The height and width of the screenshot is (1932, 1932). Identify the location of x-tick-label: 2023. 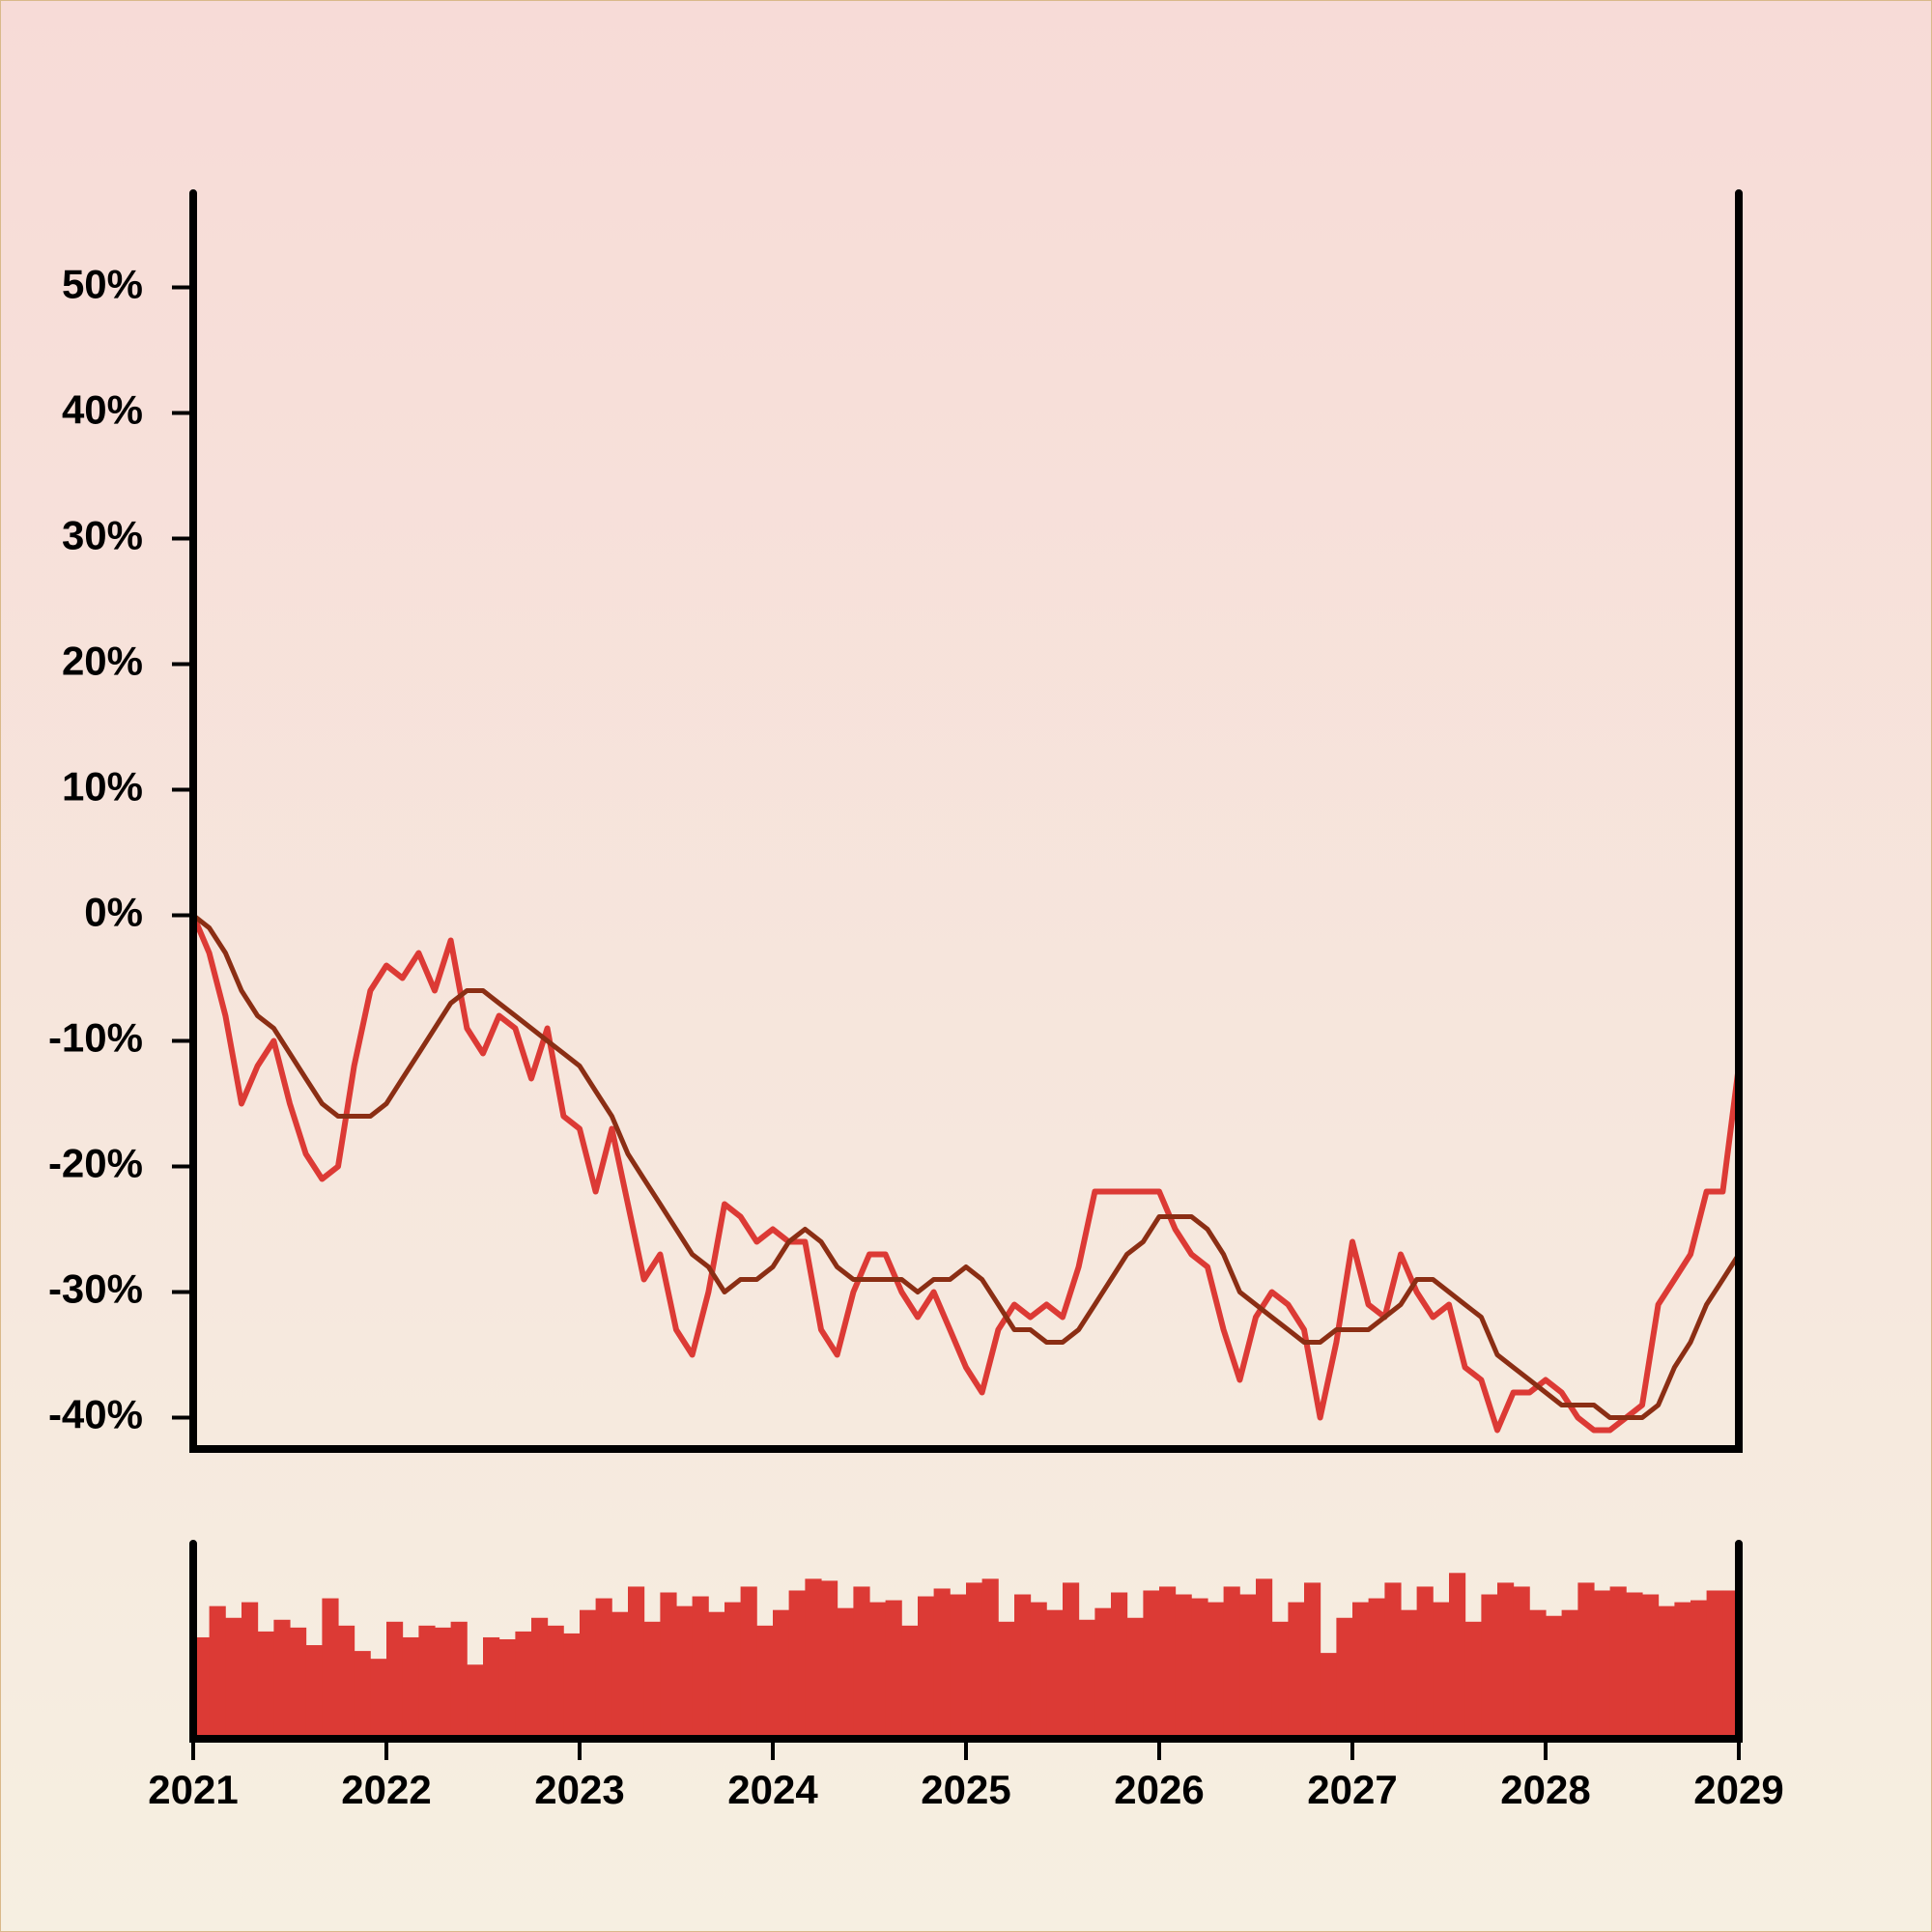
(579, 1789).